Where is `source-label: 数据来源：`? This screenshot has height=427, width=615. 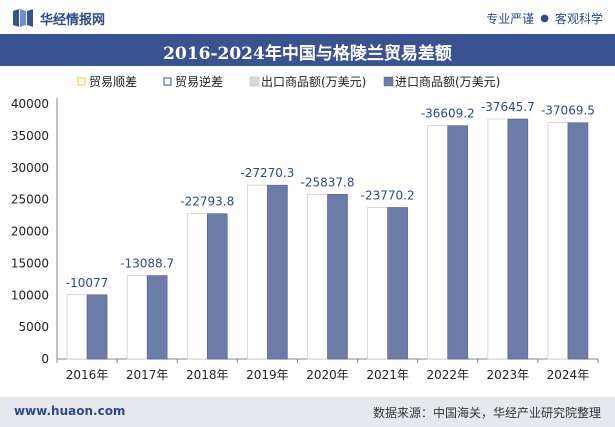 source-label: 数据来源： is located at coordinates (402, 413).